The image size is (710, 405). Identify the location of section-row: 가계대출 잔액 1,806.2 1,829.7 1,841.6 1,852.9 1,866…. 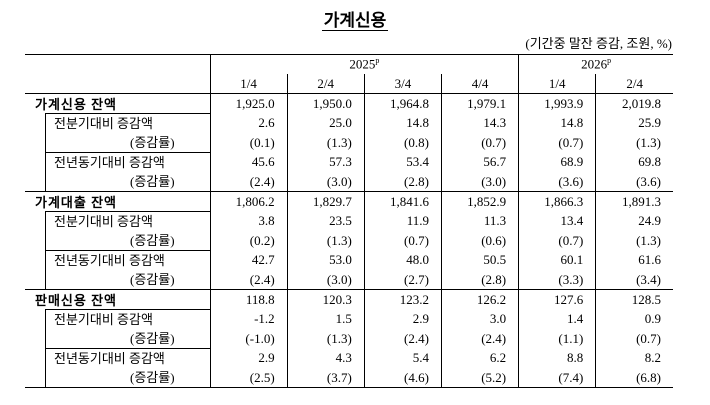
(349, 201).